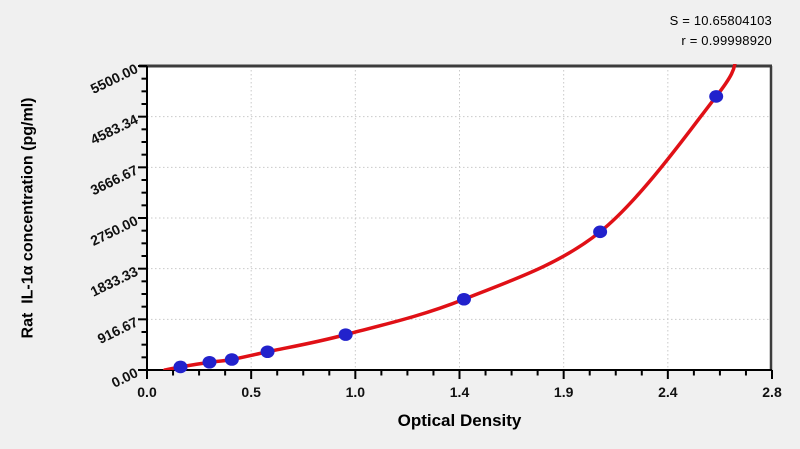  I want to click on fit-statistics: S = 10.65804103 r = 0.99998920, so click(721, 31).